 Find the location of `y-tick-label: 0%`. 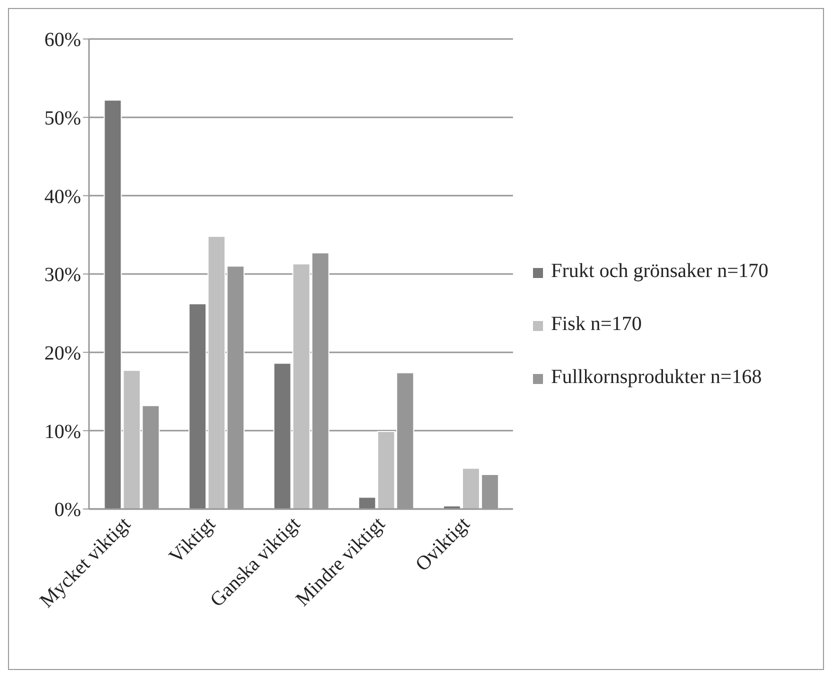

y-tick-label: 0% is located at coordinates (67, 510).